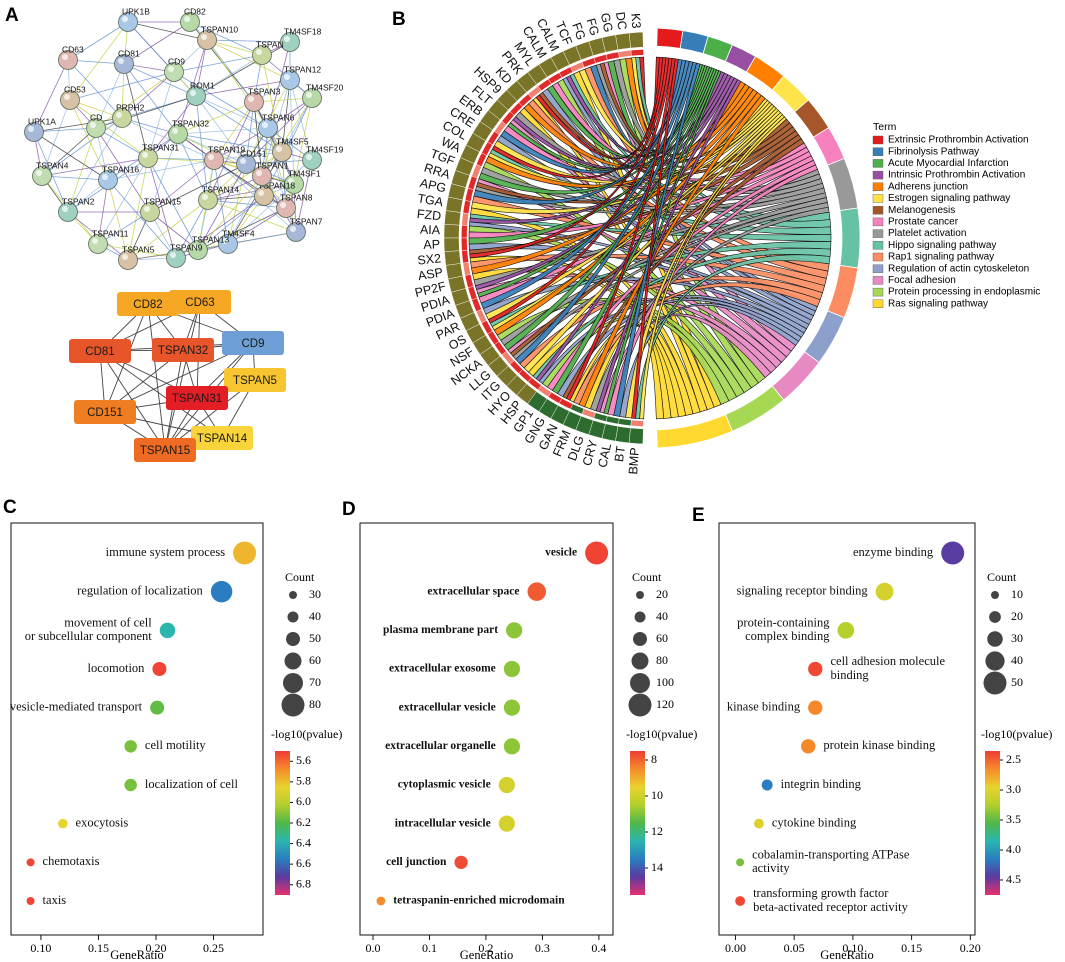 The height and width of the screenshot is (962, 1065). Describe the element at coordinates (429, 948) in the screenshot. I see `x-tick-label: 0.1` at that location.